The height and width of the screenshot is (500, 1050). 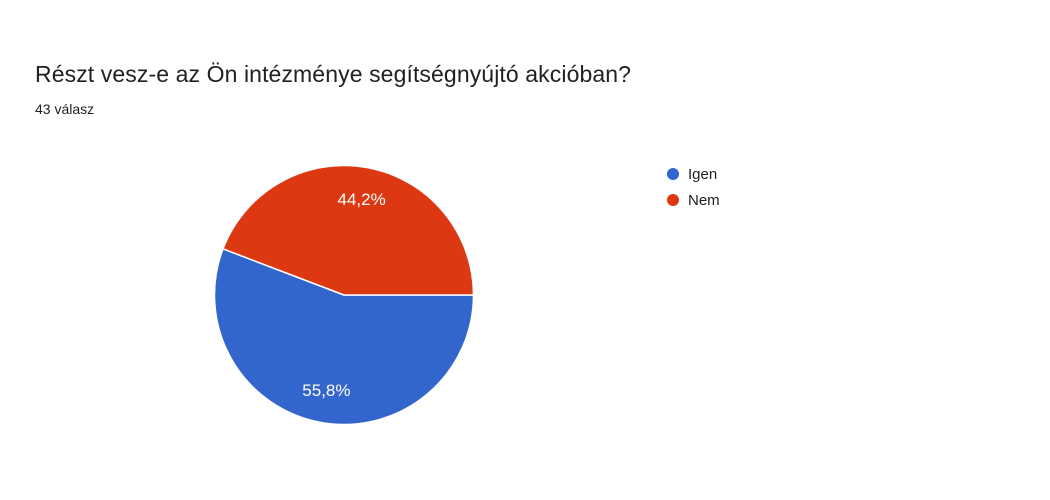 What do you see at coordinates (344, 337) in the screenshot?
I see `pie-slice-igen` at bounding box center [344, 337].